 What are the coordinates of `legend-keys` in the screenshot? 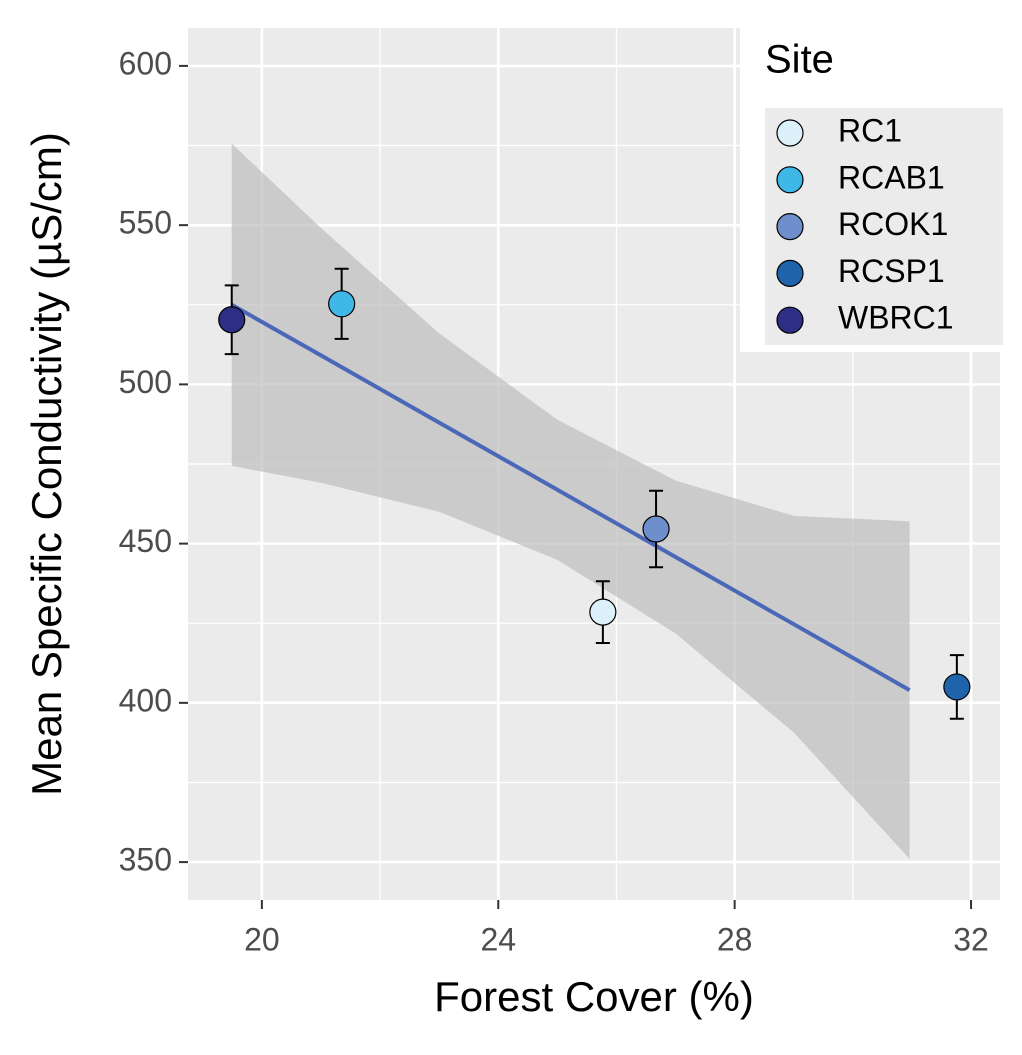 It's located at (884, 226).